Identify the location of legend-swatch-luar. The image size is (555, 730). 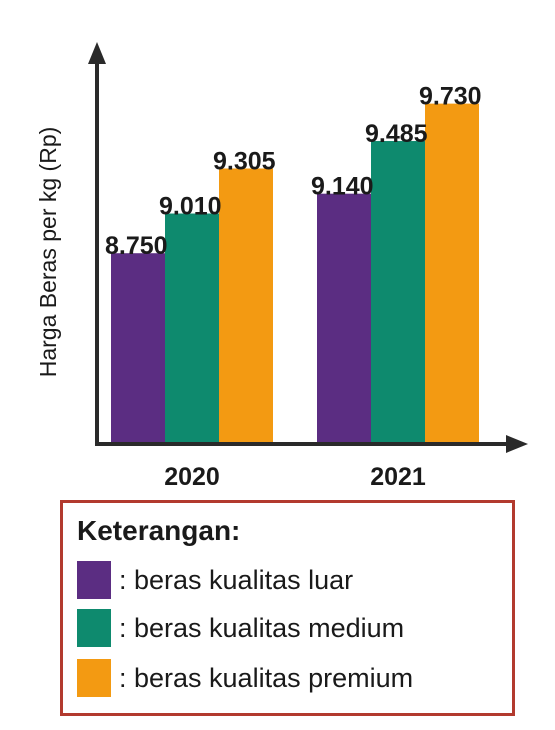
(94, 580).